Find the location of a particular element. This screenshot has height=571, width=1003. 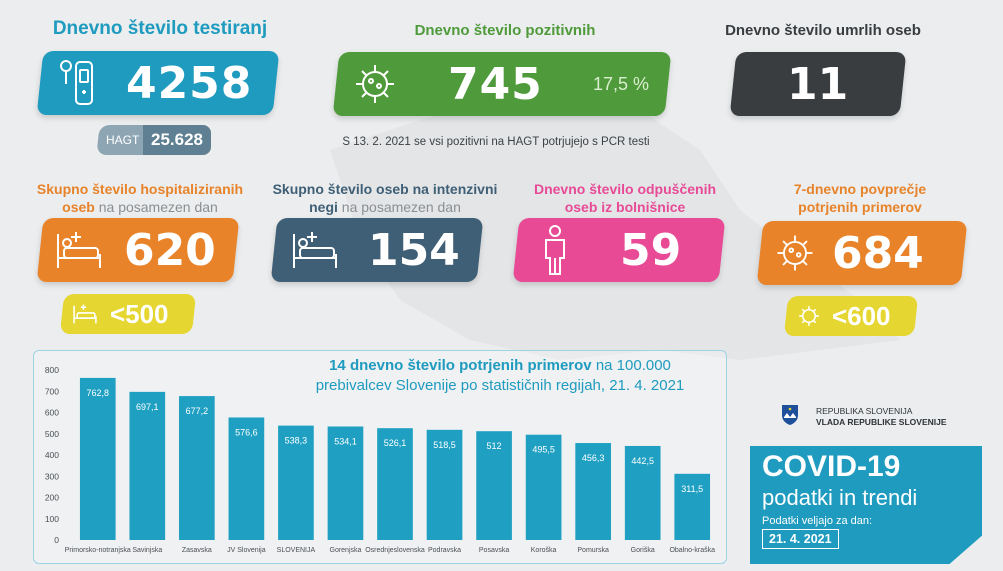

category-label: SLOVENIJA is located at coordinates (296, 550).